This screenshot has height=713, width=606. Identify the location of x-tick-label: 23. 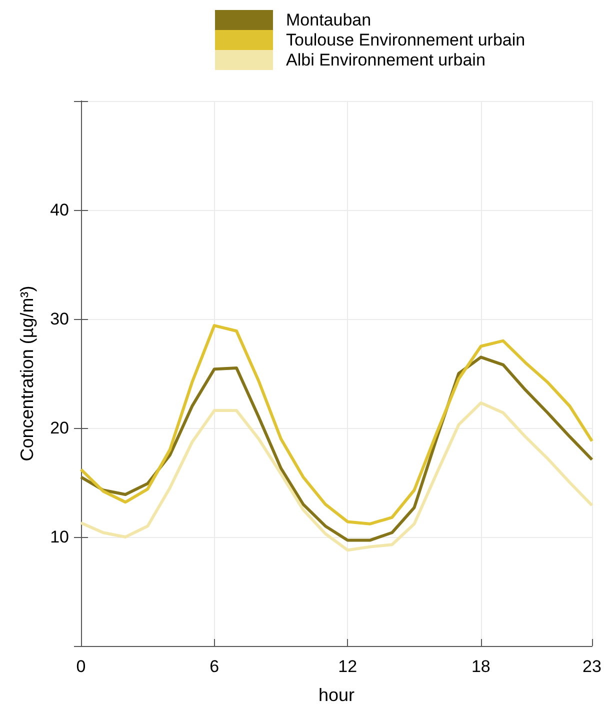
(592, 666).